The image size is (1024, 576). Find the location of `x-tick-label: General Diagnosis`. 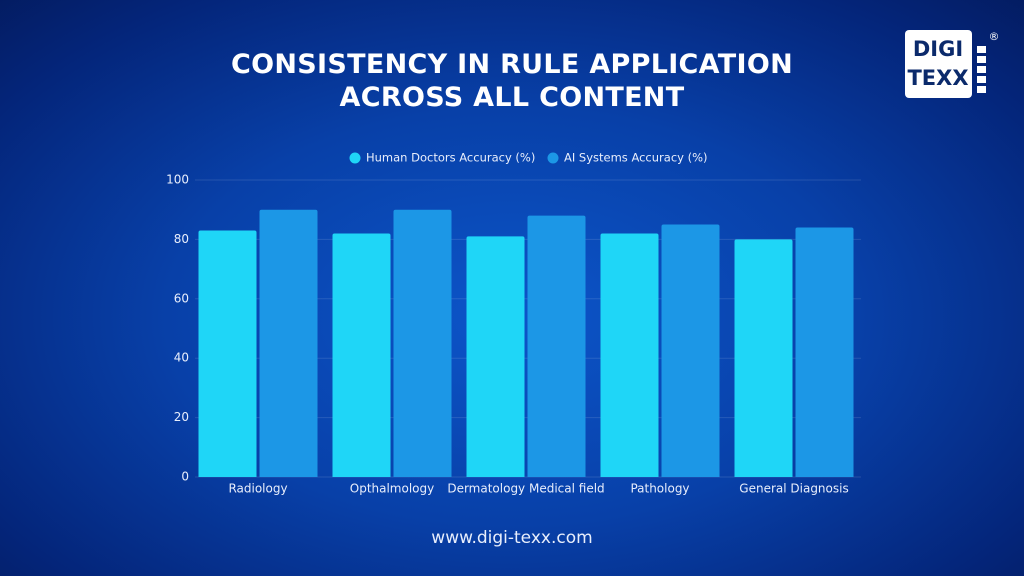

x-tick-label: General Diagnosis is located at coordinates (793, 489).